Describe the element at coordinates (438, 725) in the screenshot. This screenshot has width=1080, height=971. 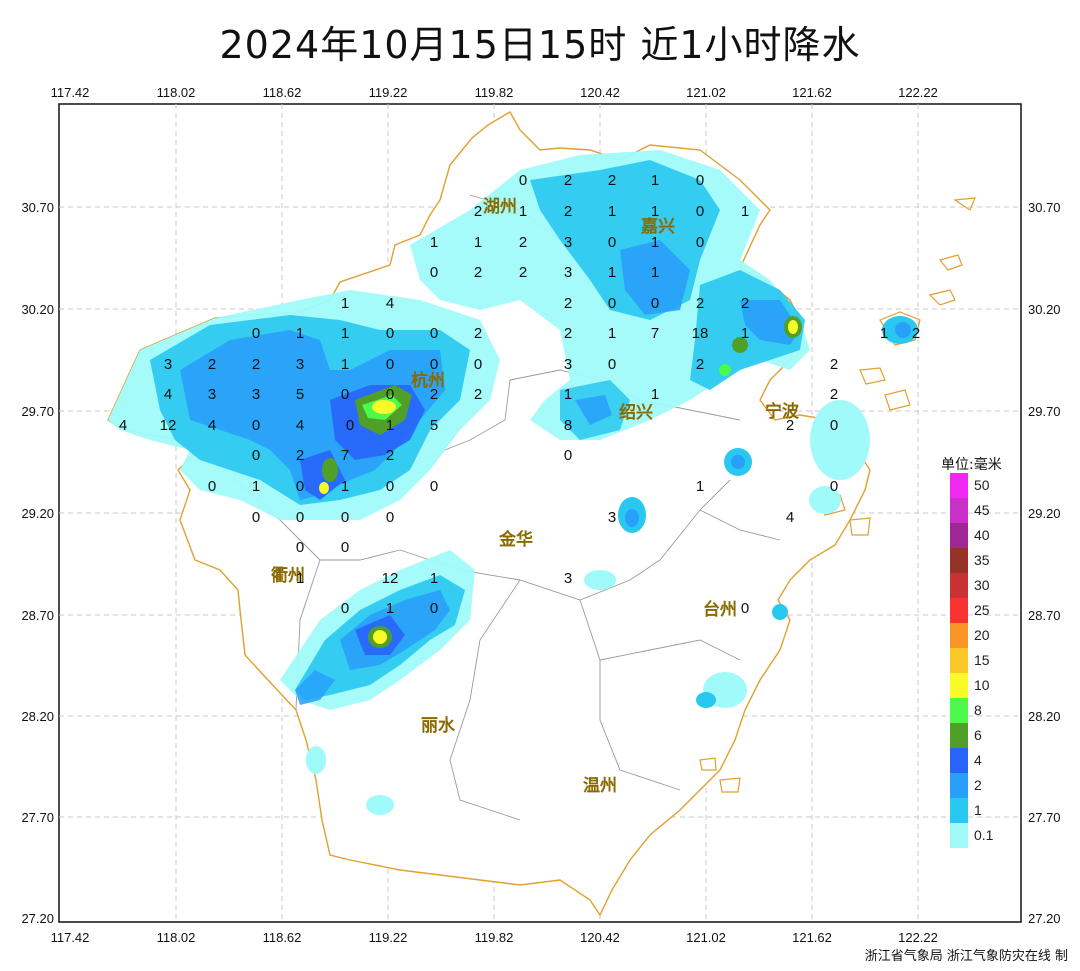
I see `city-label: 丽水` at that location.